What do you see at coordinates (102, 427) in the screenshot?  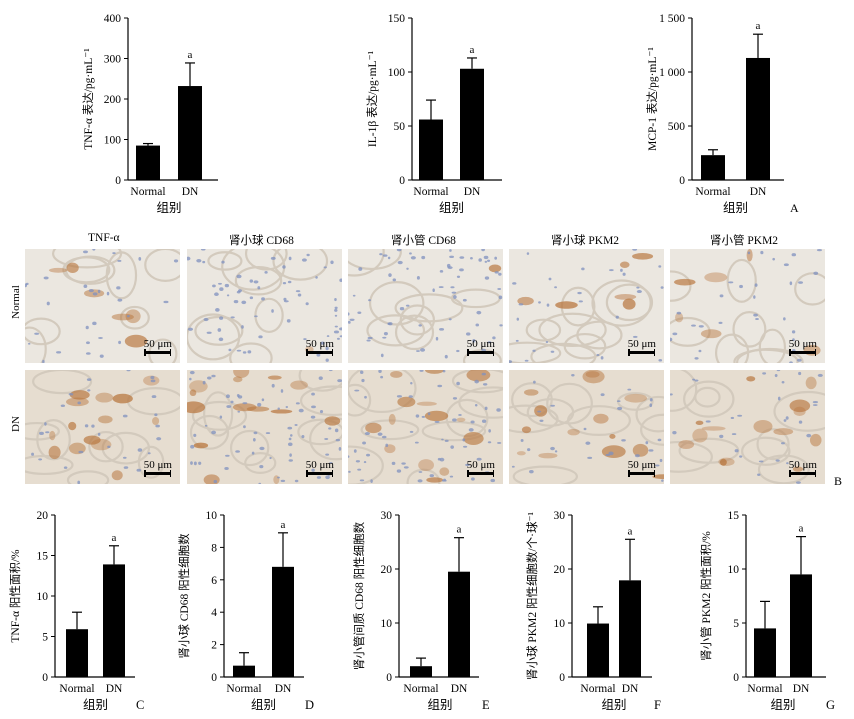 I see `micrograph-dn-1: 50 μm` at bounding box center [102, 427].